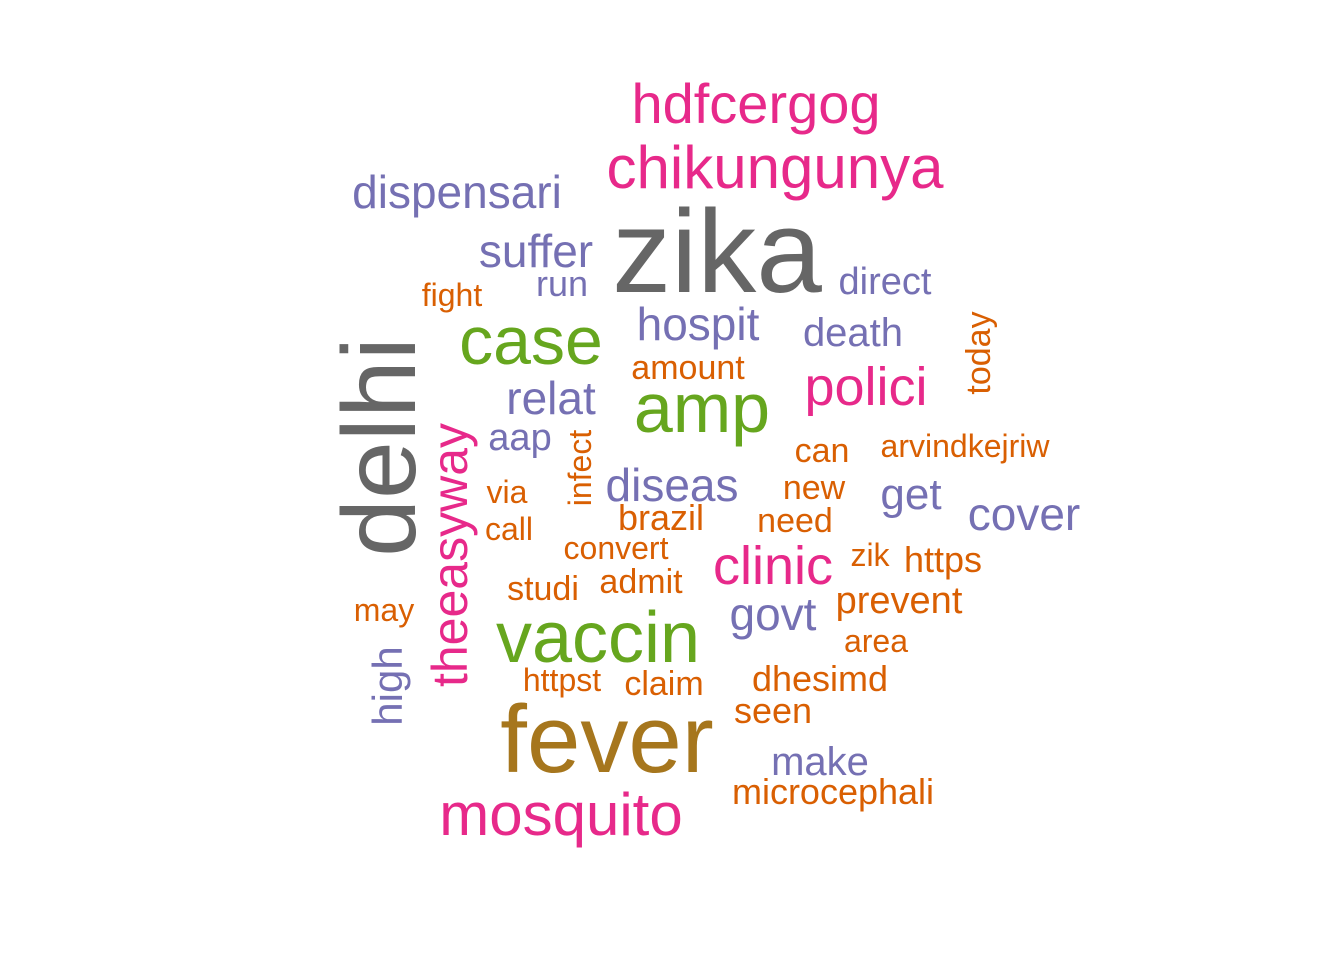 This screenshot has height=960, width=1344. Describe the element at coordinates (853, 333) in the screenshot. I see `word-death: death` at that location.